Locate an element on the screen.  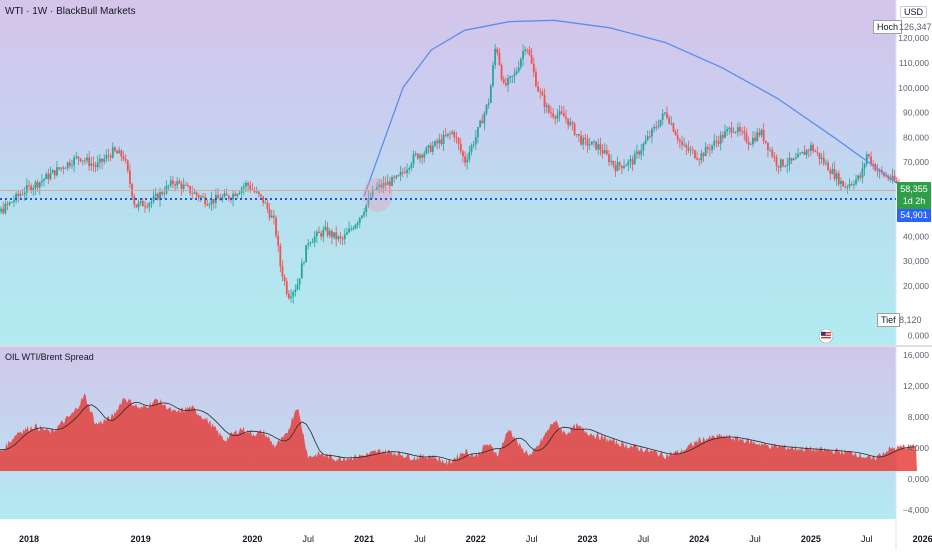
price-tick-label: 30,000 is located at coordinates (916, 261).